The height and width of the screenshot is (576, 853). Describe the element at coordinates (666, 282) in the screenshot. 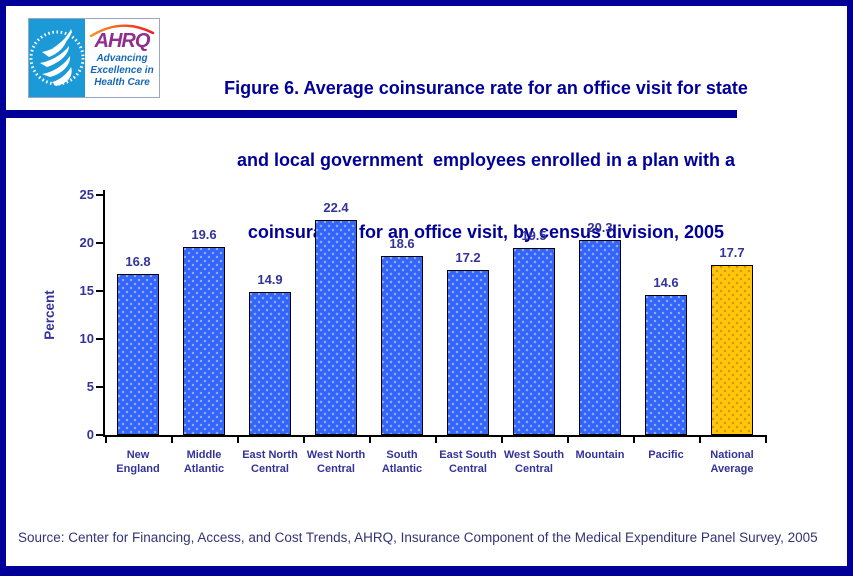

I see `bar-value-label: 14.6` at that location.